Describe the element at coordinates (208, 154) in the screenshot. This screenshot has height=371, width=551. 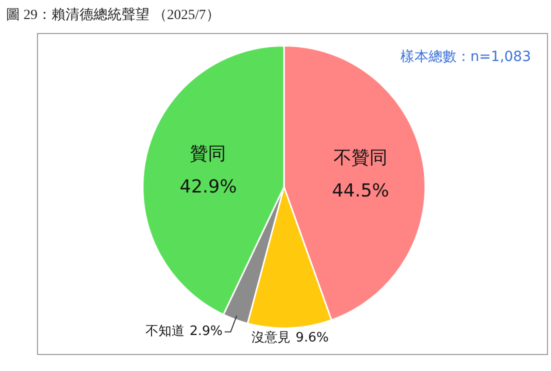
I see `slice-label: 贊同` at that location.